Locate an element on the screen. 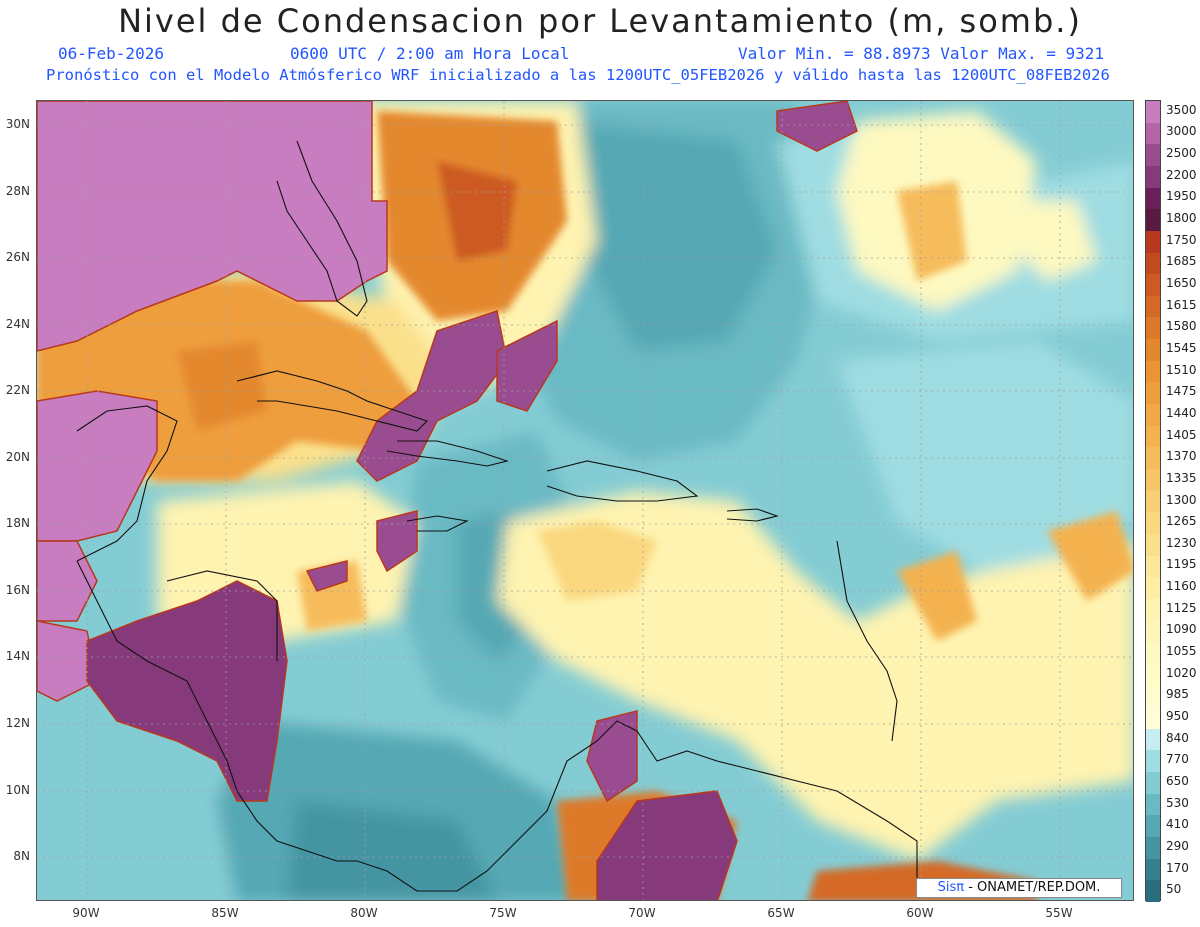  color-scale-label: 840 is located at coordinates (1177, 737).